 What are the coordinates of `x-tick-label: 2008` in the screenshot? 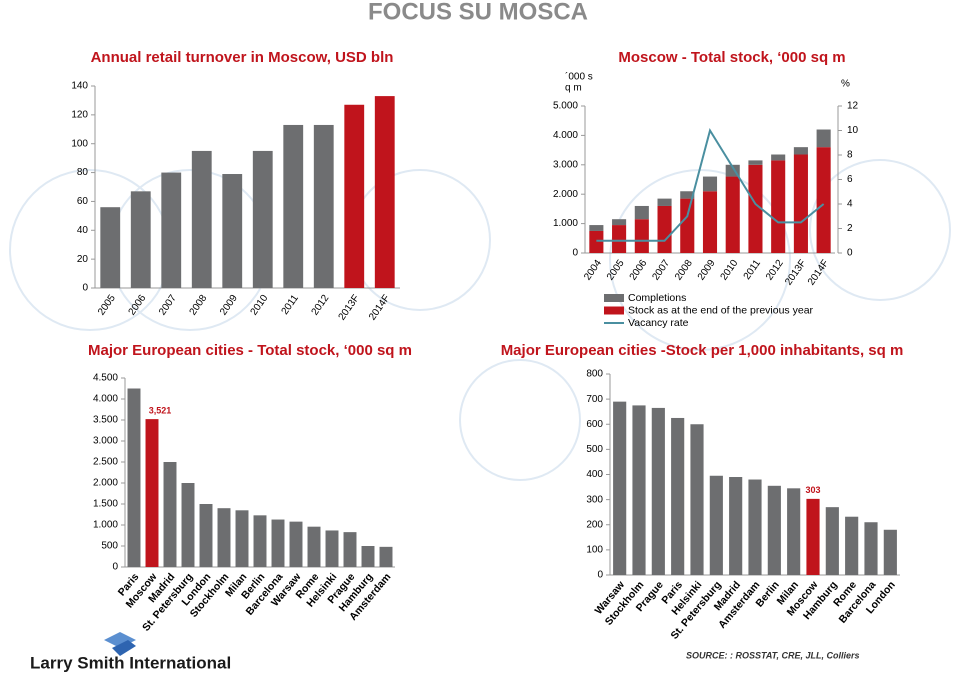 It's located at (199, 305).